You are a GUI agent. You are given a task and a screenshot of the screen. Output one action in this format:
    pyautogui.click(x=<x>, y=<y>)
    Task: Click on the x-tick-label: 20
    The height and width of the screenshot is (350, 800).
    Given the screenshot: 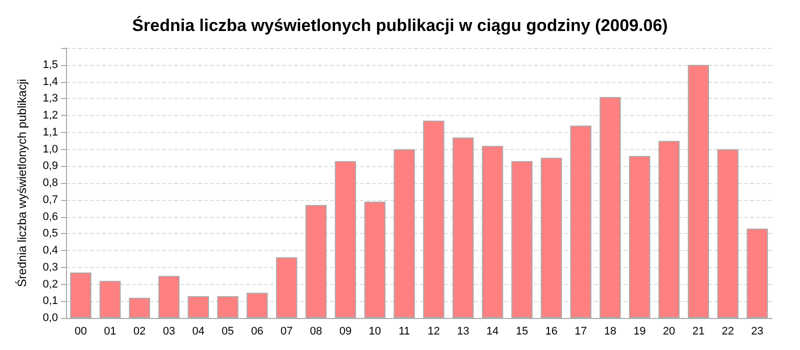 What is the action you would take?
    pyautogui.click(x=669, y=332)
    